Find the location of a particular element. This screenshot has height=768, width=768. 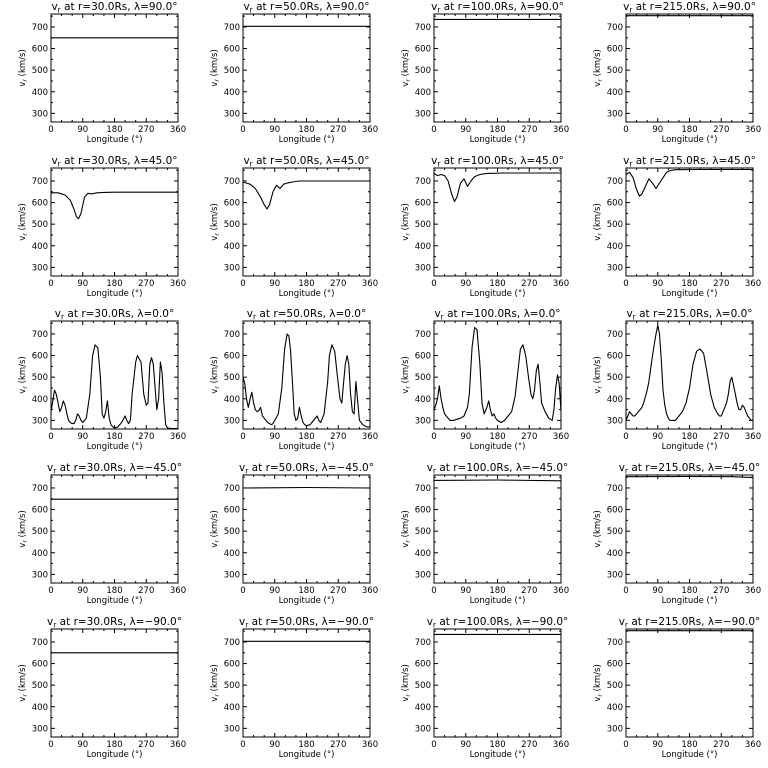

panel-title: vr at r=100.0Rs, λ=−45.0° is located at coordinates (498, 469).